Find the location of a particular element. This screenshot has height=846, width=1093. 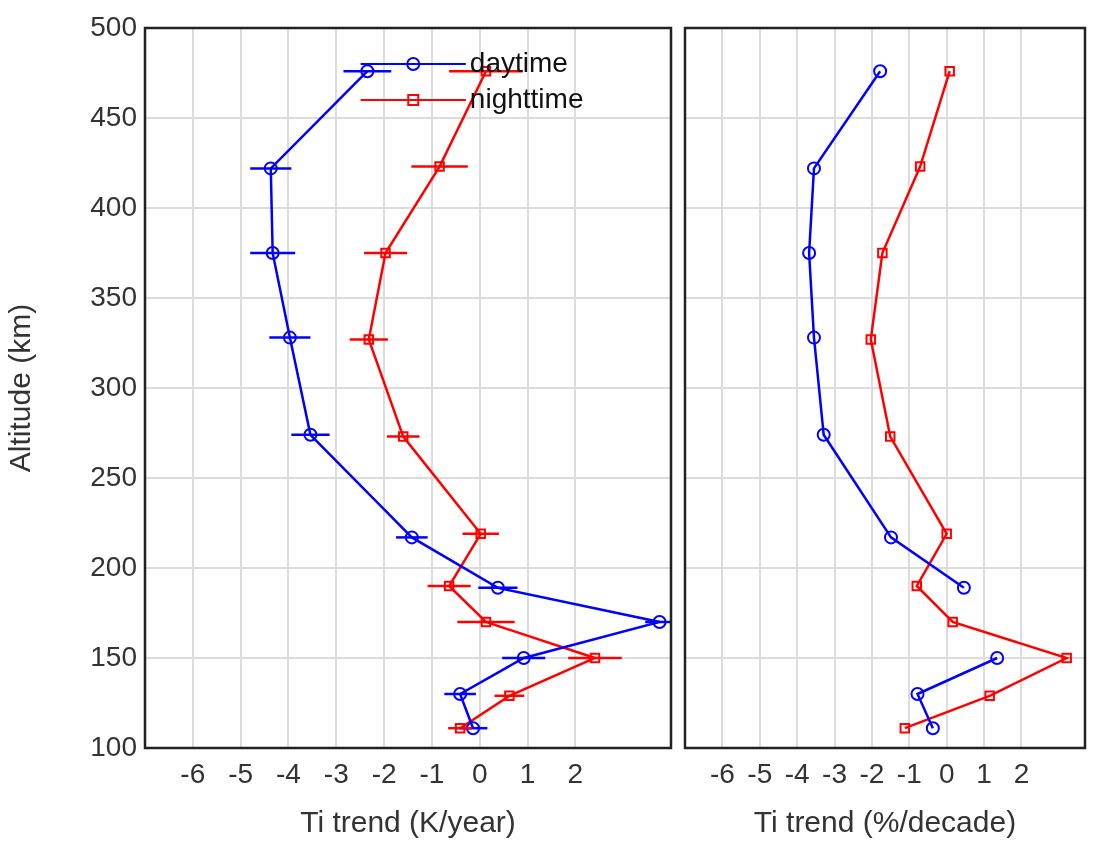

legend-label: nighttime is located at coordinates (526, 98).